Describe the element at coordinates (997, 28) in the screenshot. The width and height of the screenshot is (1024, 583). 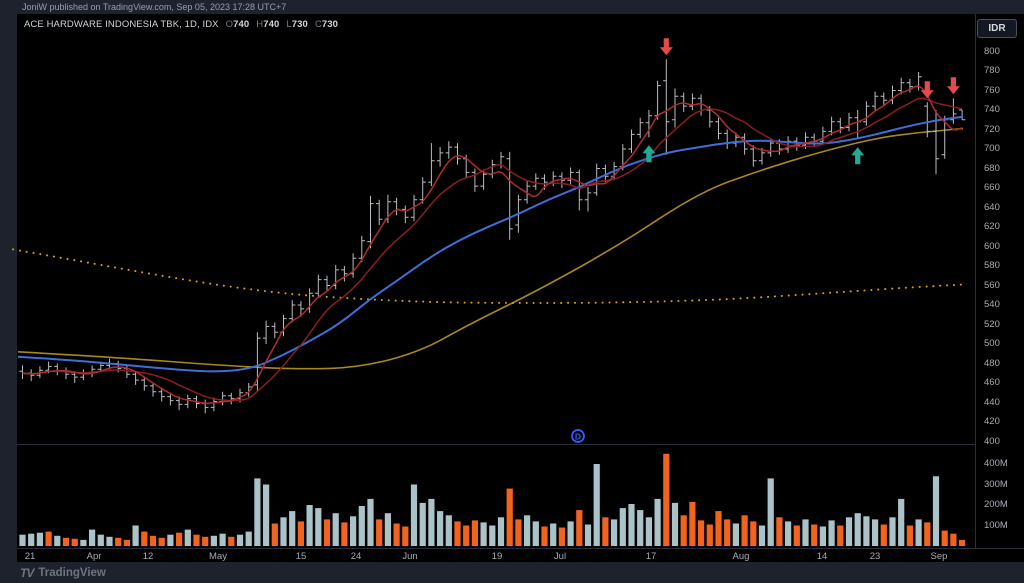
I see `currency-toggle-button: IDR` at that location.